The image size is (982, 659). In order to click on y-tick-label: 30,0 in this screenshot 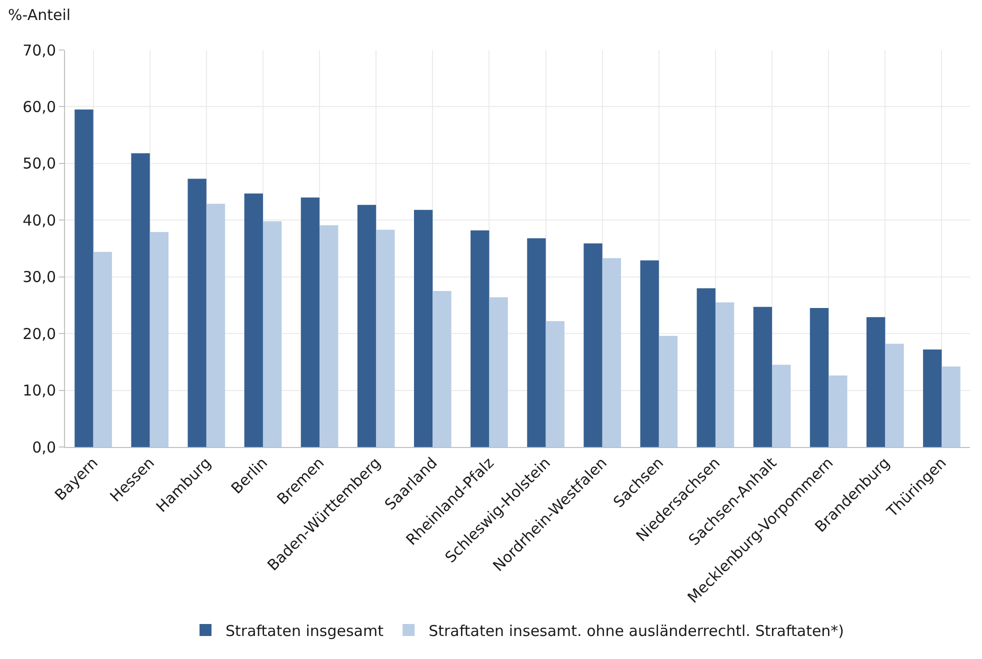, I will do `click(39, 277)`.